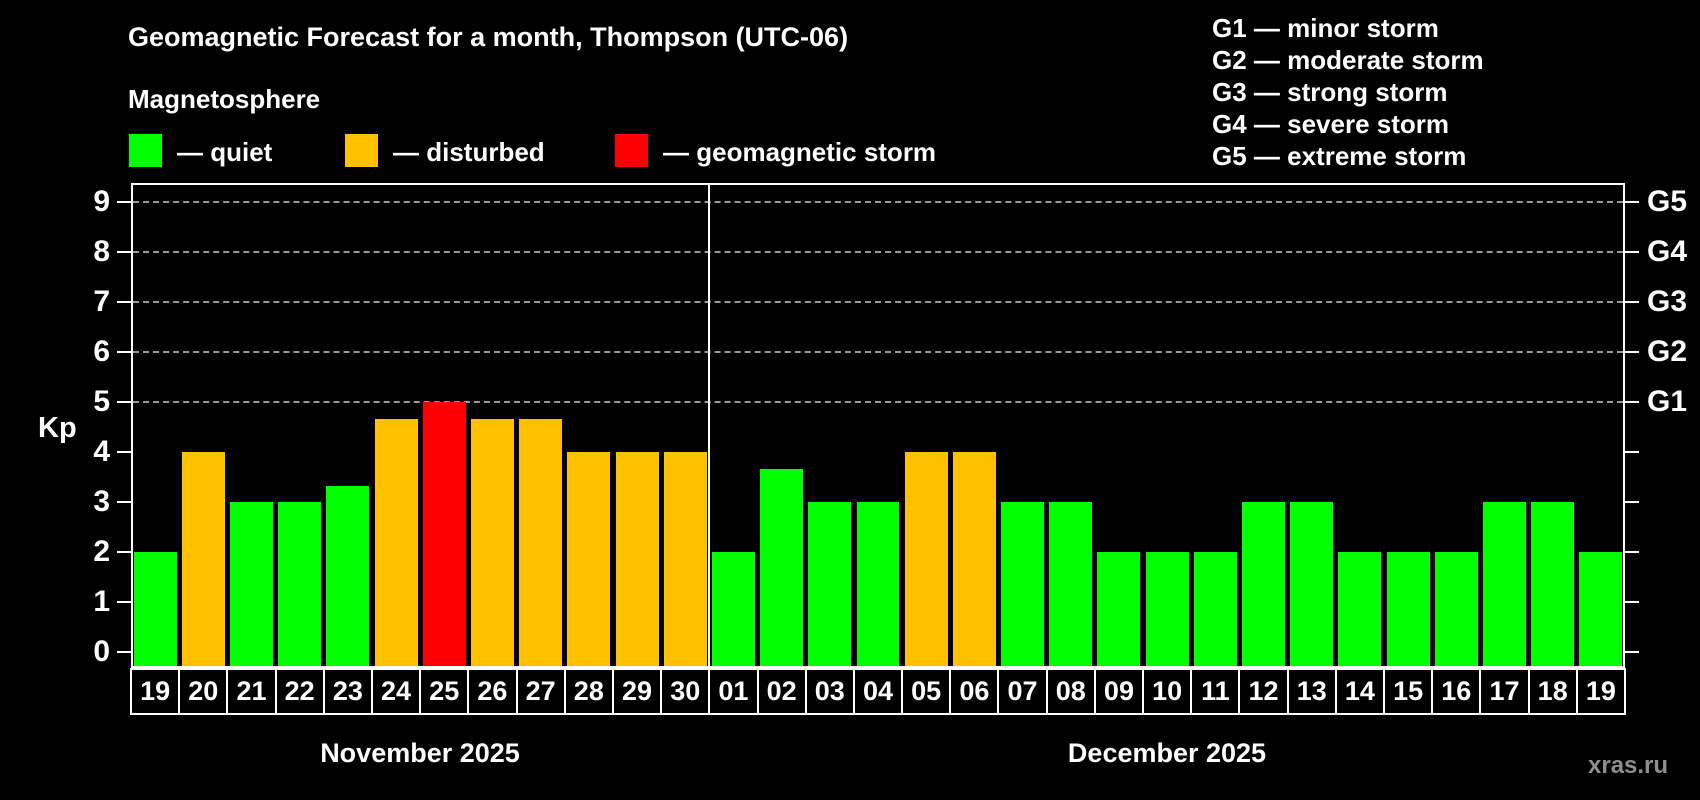  I want to click on legend-label-disturbed: — disturbed, so click(469, 152).